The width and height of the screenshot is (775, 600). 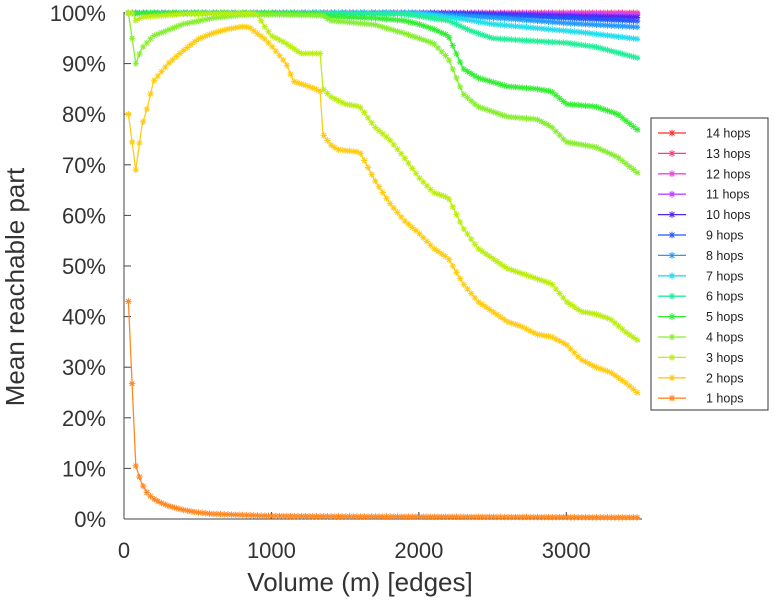 What do you see at coordinates (701, 276) in the screenshot?
I see `legend-item: 7 hops` at bounding box center [701, 276].